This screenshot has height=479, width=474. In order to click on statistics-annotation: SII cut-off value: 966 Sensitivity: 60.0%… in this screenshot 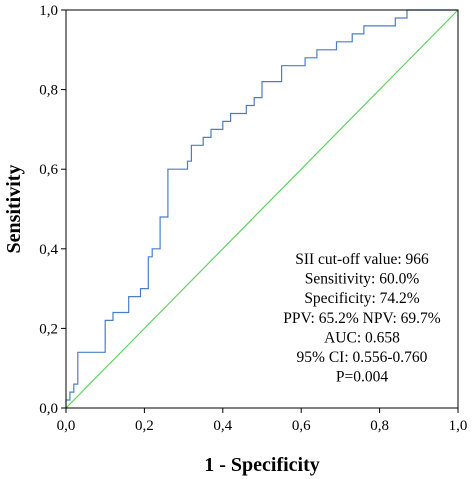, I will do `click(362, 318)`.